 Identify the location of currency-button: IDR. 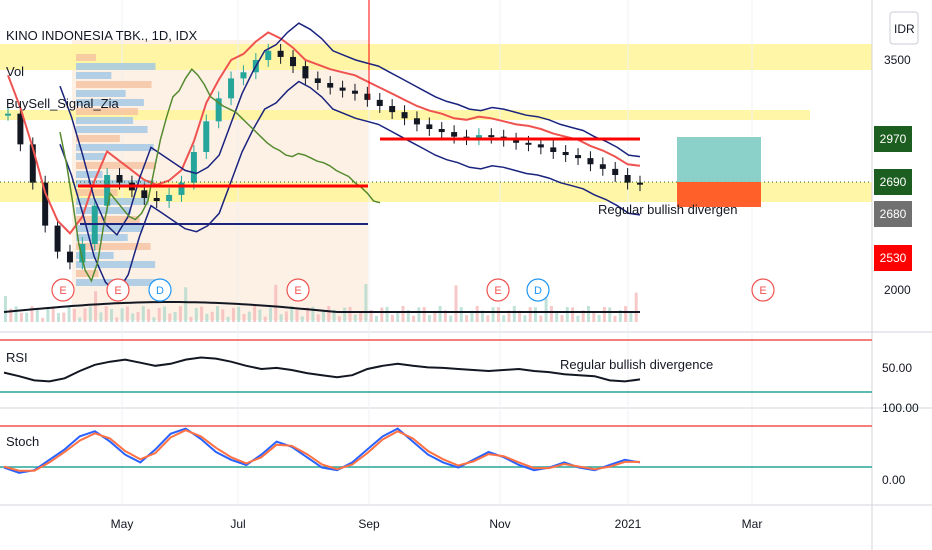
(904, 28).